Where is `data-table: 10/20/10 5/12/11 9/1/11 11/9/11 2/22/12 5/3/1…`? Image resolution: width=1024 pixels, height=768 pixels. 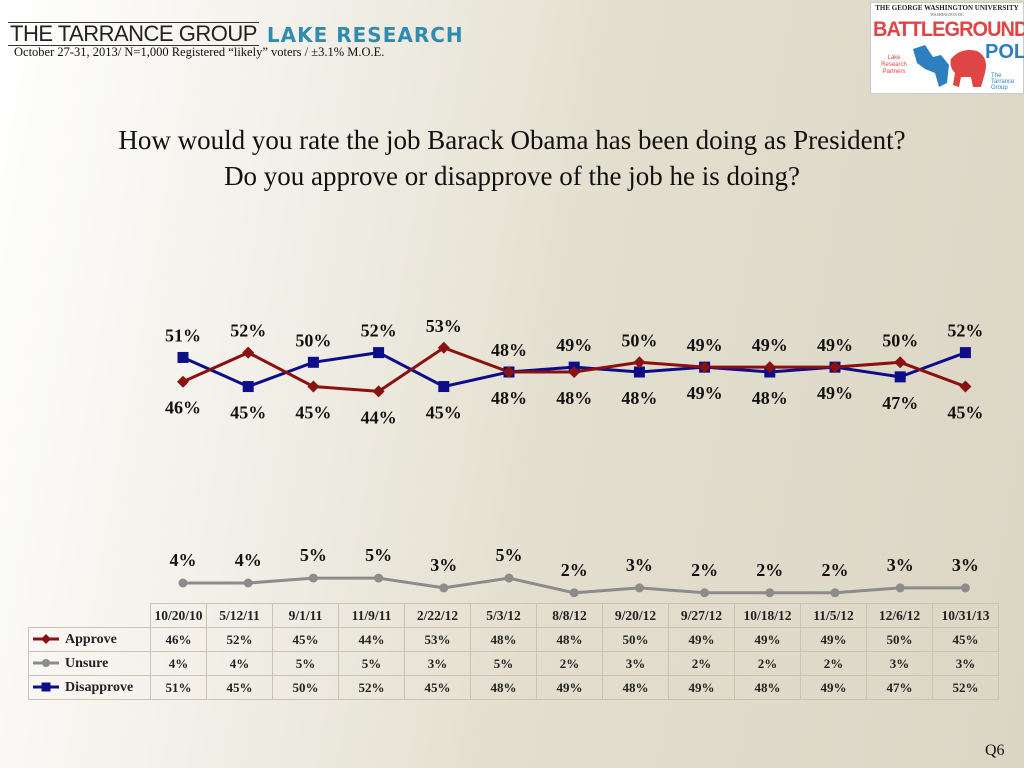
data-table: 10/20/10 5/12/11 9/1/11 11/9/11 2/22/12 5/3/1… is located at coordinates (513, 651).